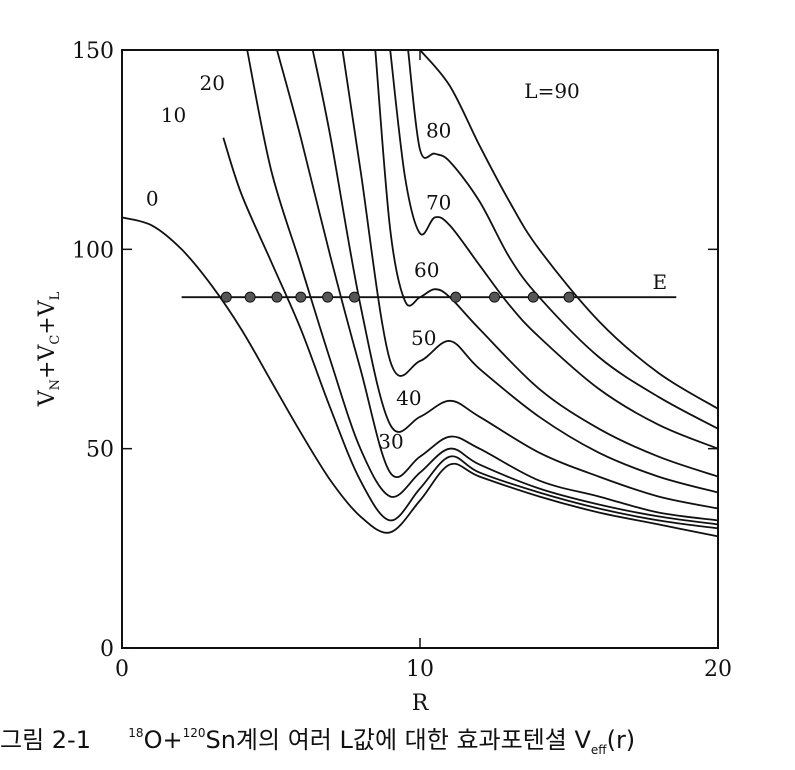  I want to click on caption-veff: V, so click(582, 740).